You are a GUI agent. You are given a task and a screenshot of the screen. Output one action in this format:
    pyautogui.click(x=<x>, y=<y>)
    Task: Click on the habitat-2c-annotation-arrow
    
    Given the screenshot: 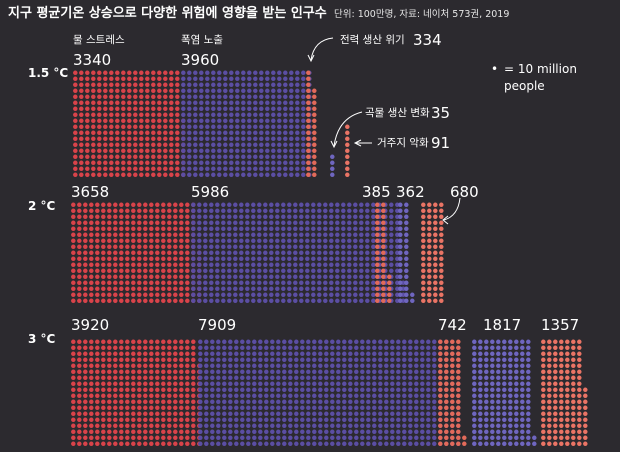 What is the action you would take?
    pyautogui.click(x=452, y=209)
    